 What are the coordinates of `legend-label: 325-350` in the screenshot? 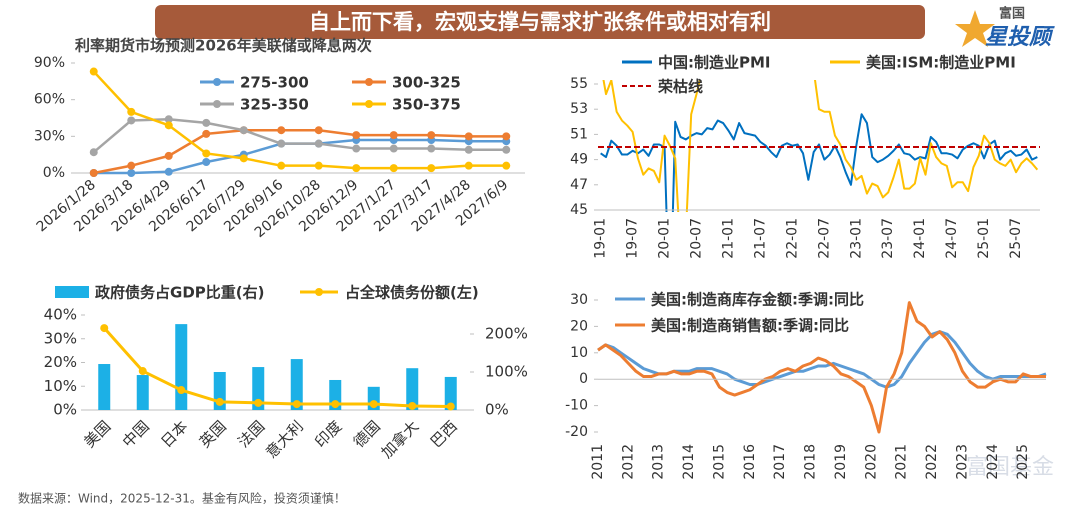 It's located at (274, 105).